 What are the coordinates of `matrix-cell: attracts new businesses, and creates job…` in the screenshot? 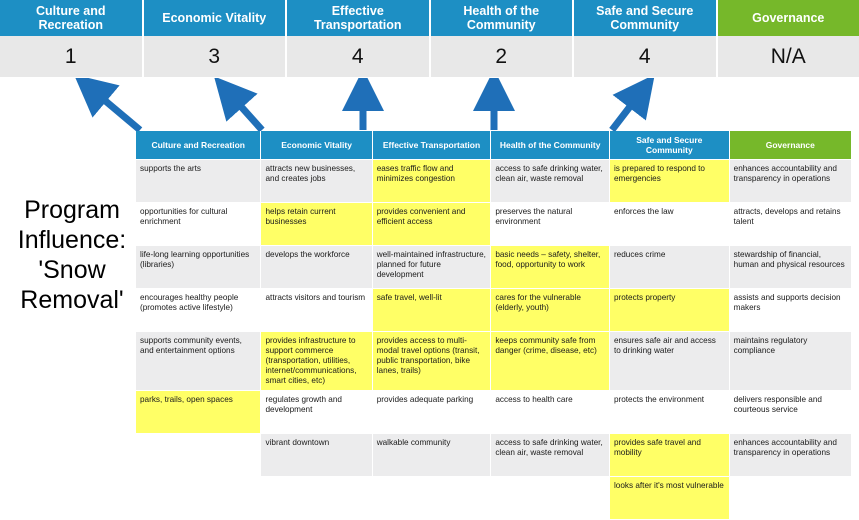 It's located at (316, 181).